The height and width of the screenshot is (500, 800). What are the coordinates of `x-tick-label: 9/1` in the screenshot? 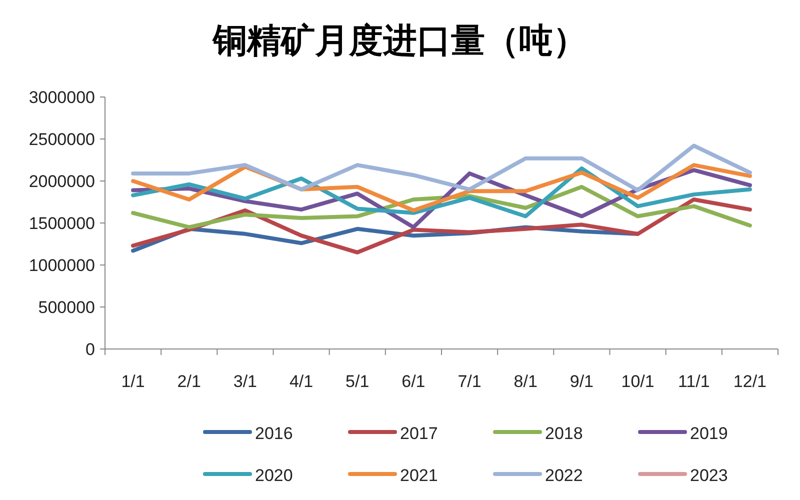 It's located at (582, 381).